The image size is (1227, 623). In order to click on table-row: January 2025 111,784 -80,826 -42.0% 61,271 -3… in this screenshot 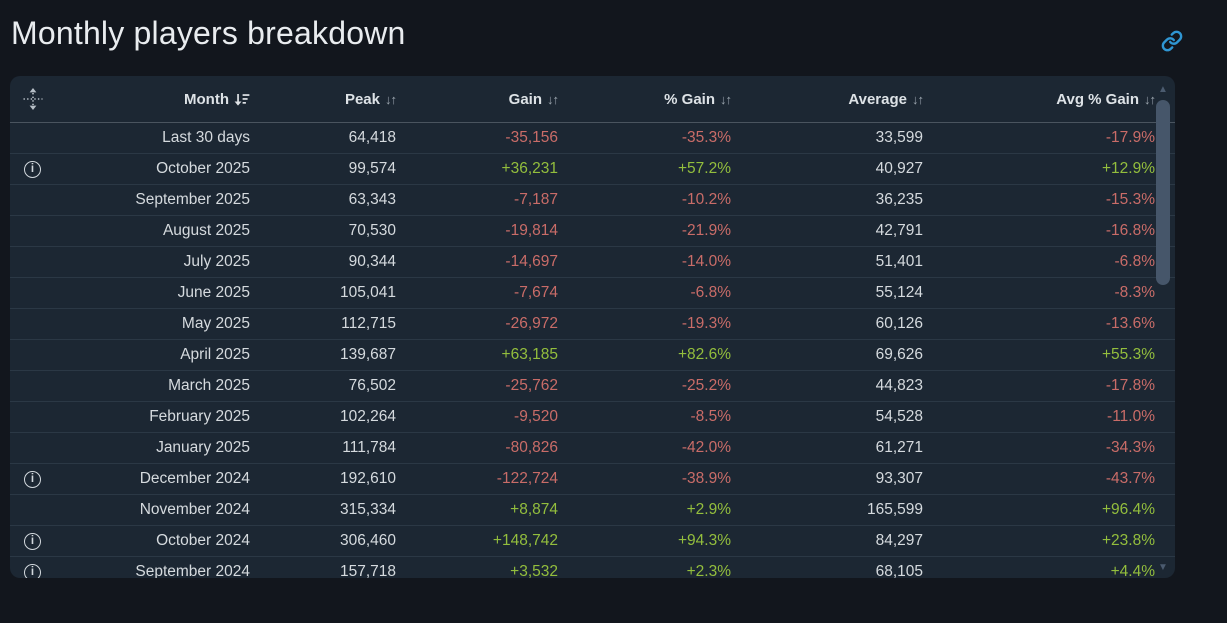, I will do `click(592, 448)`.